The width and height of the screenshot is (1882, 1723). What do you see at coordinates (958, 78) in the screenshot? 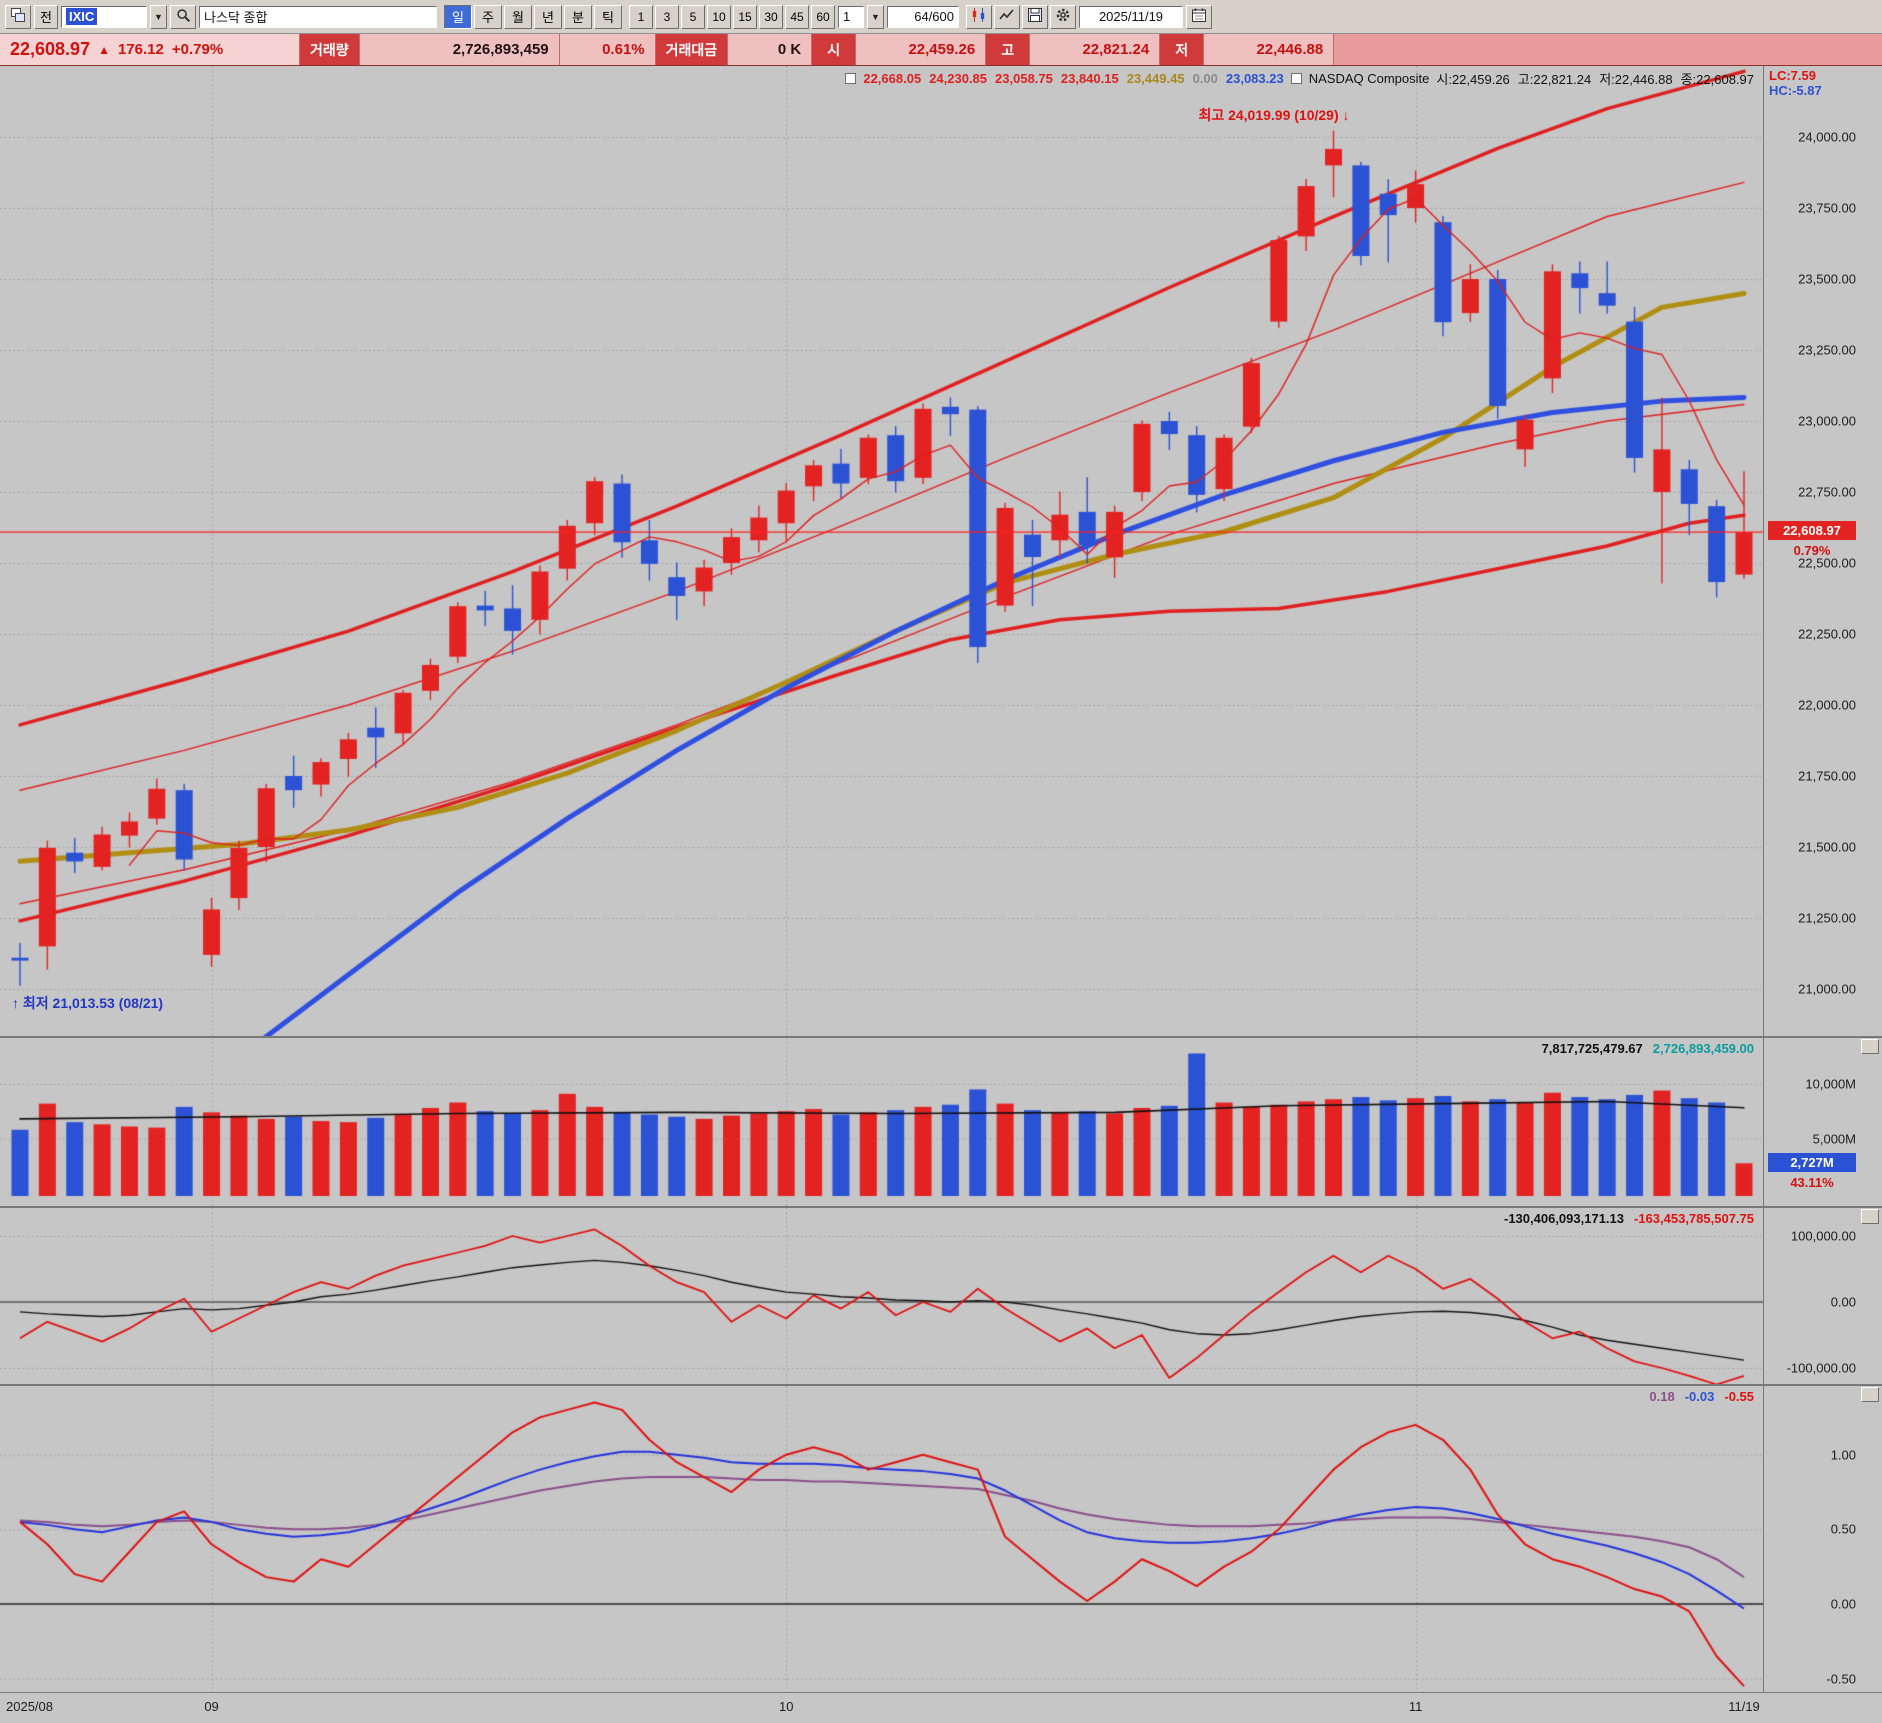
I see `indicator-value: 24,230.85` at bounding box center [958, 78].